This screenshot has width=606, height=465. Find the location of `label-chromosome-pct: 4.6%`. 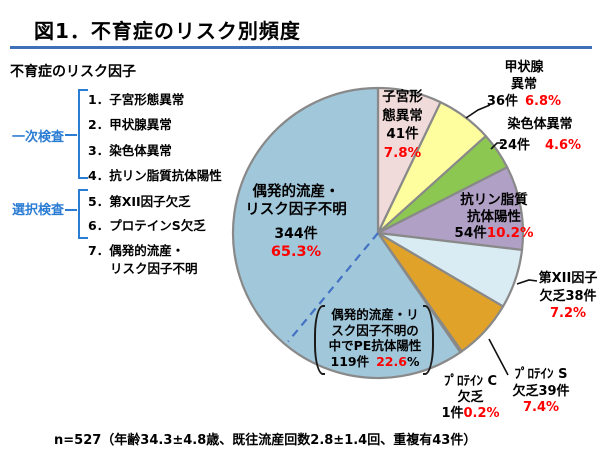

label-chromosome-pct: 4.6% is located at coordinates (563, 145).